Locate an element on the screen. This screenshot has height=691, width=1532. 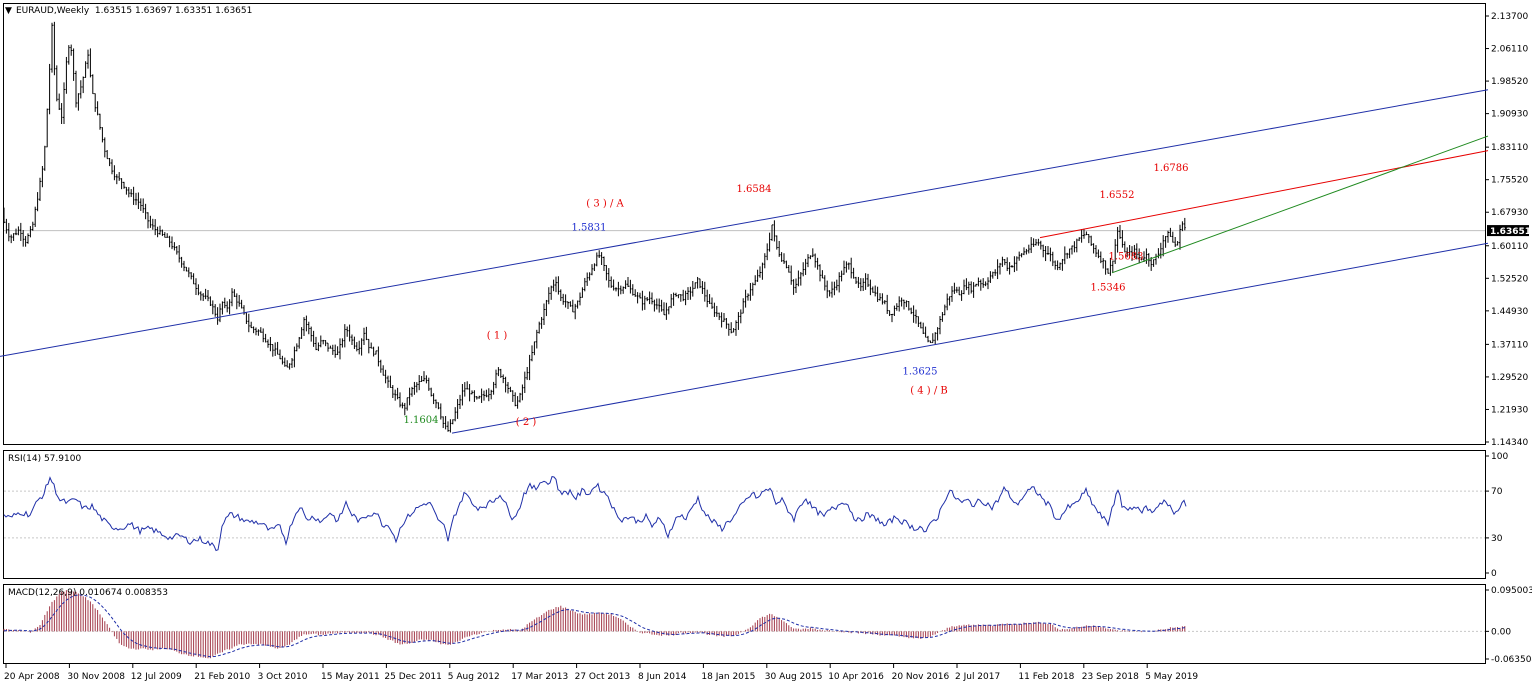
wave-label: 1.5683 is located at coordinates (1126, 257).